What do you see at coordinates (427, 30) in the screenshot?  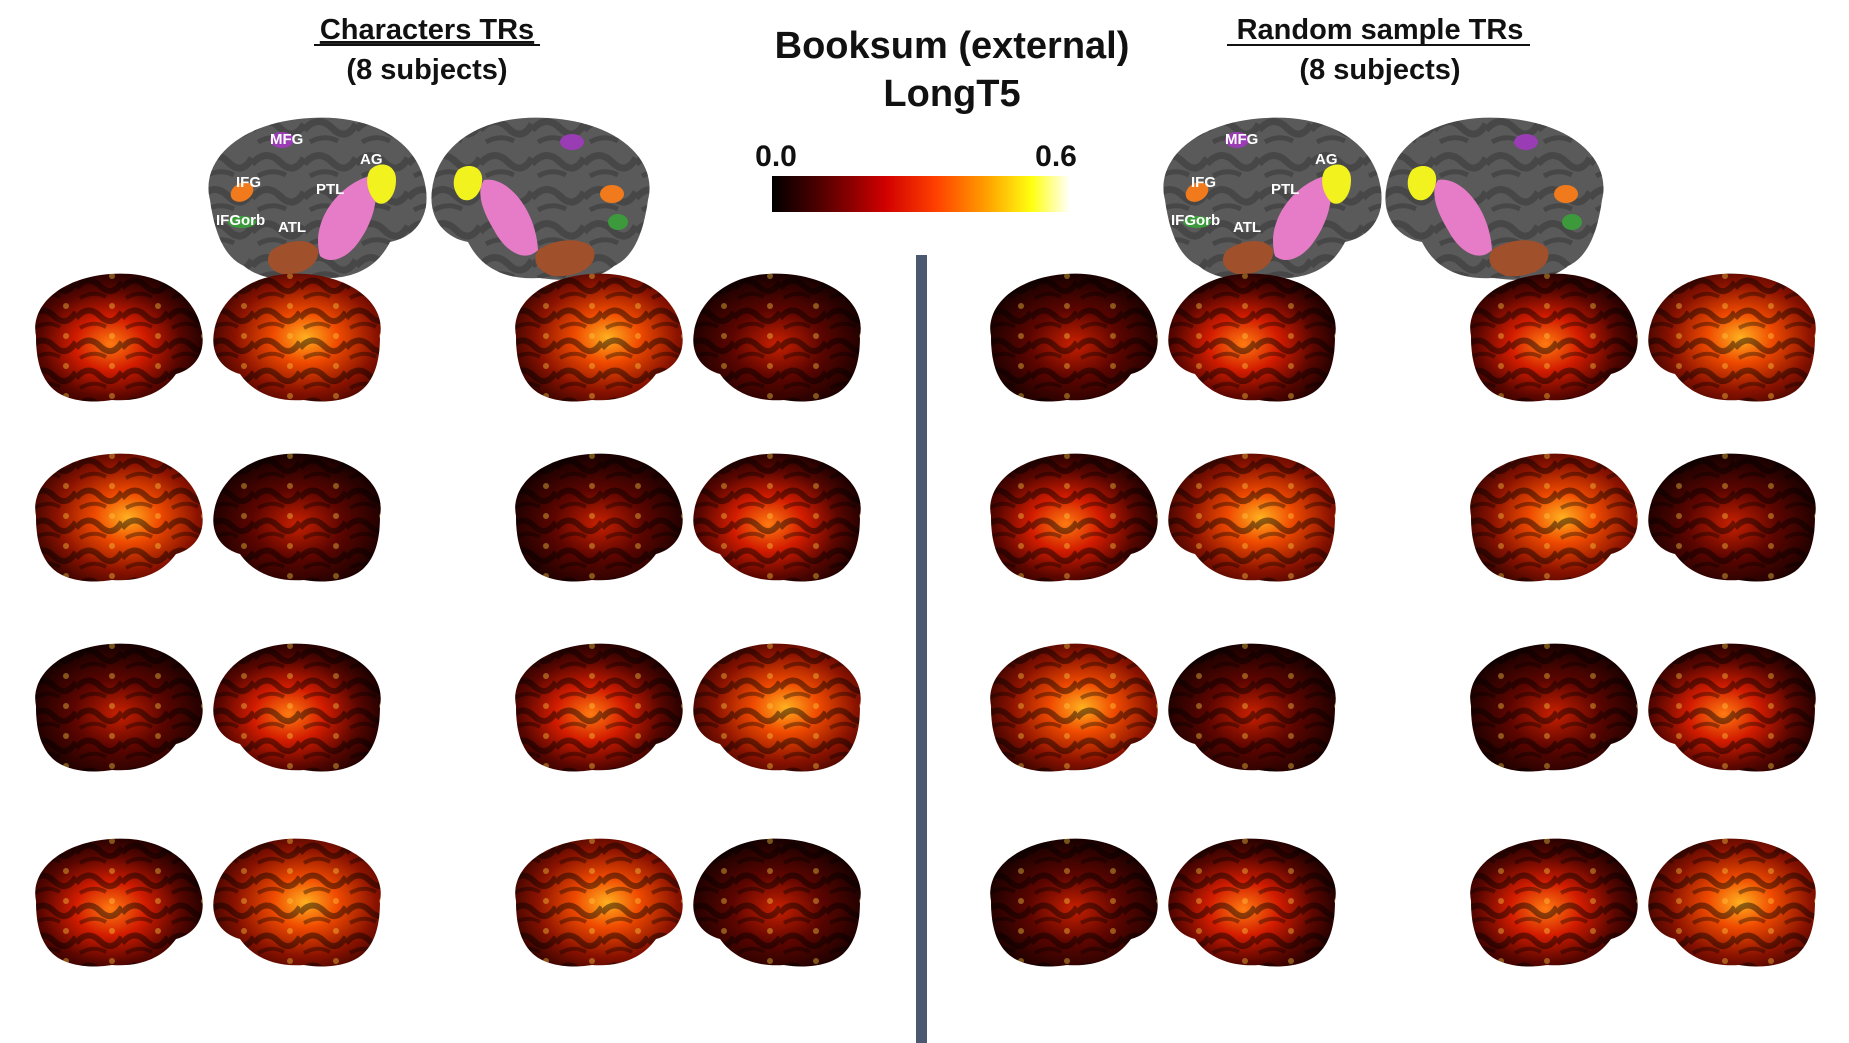 I see `left-panel-title: Characters TRs` at bounding box center [427, 30].